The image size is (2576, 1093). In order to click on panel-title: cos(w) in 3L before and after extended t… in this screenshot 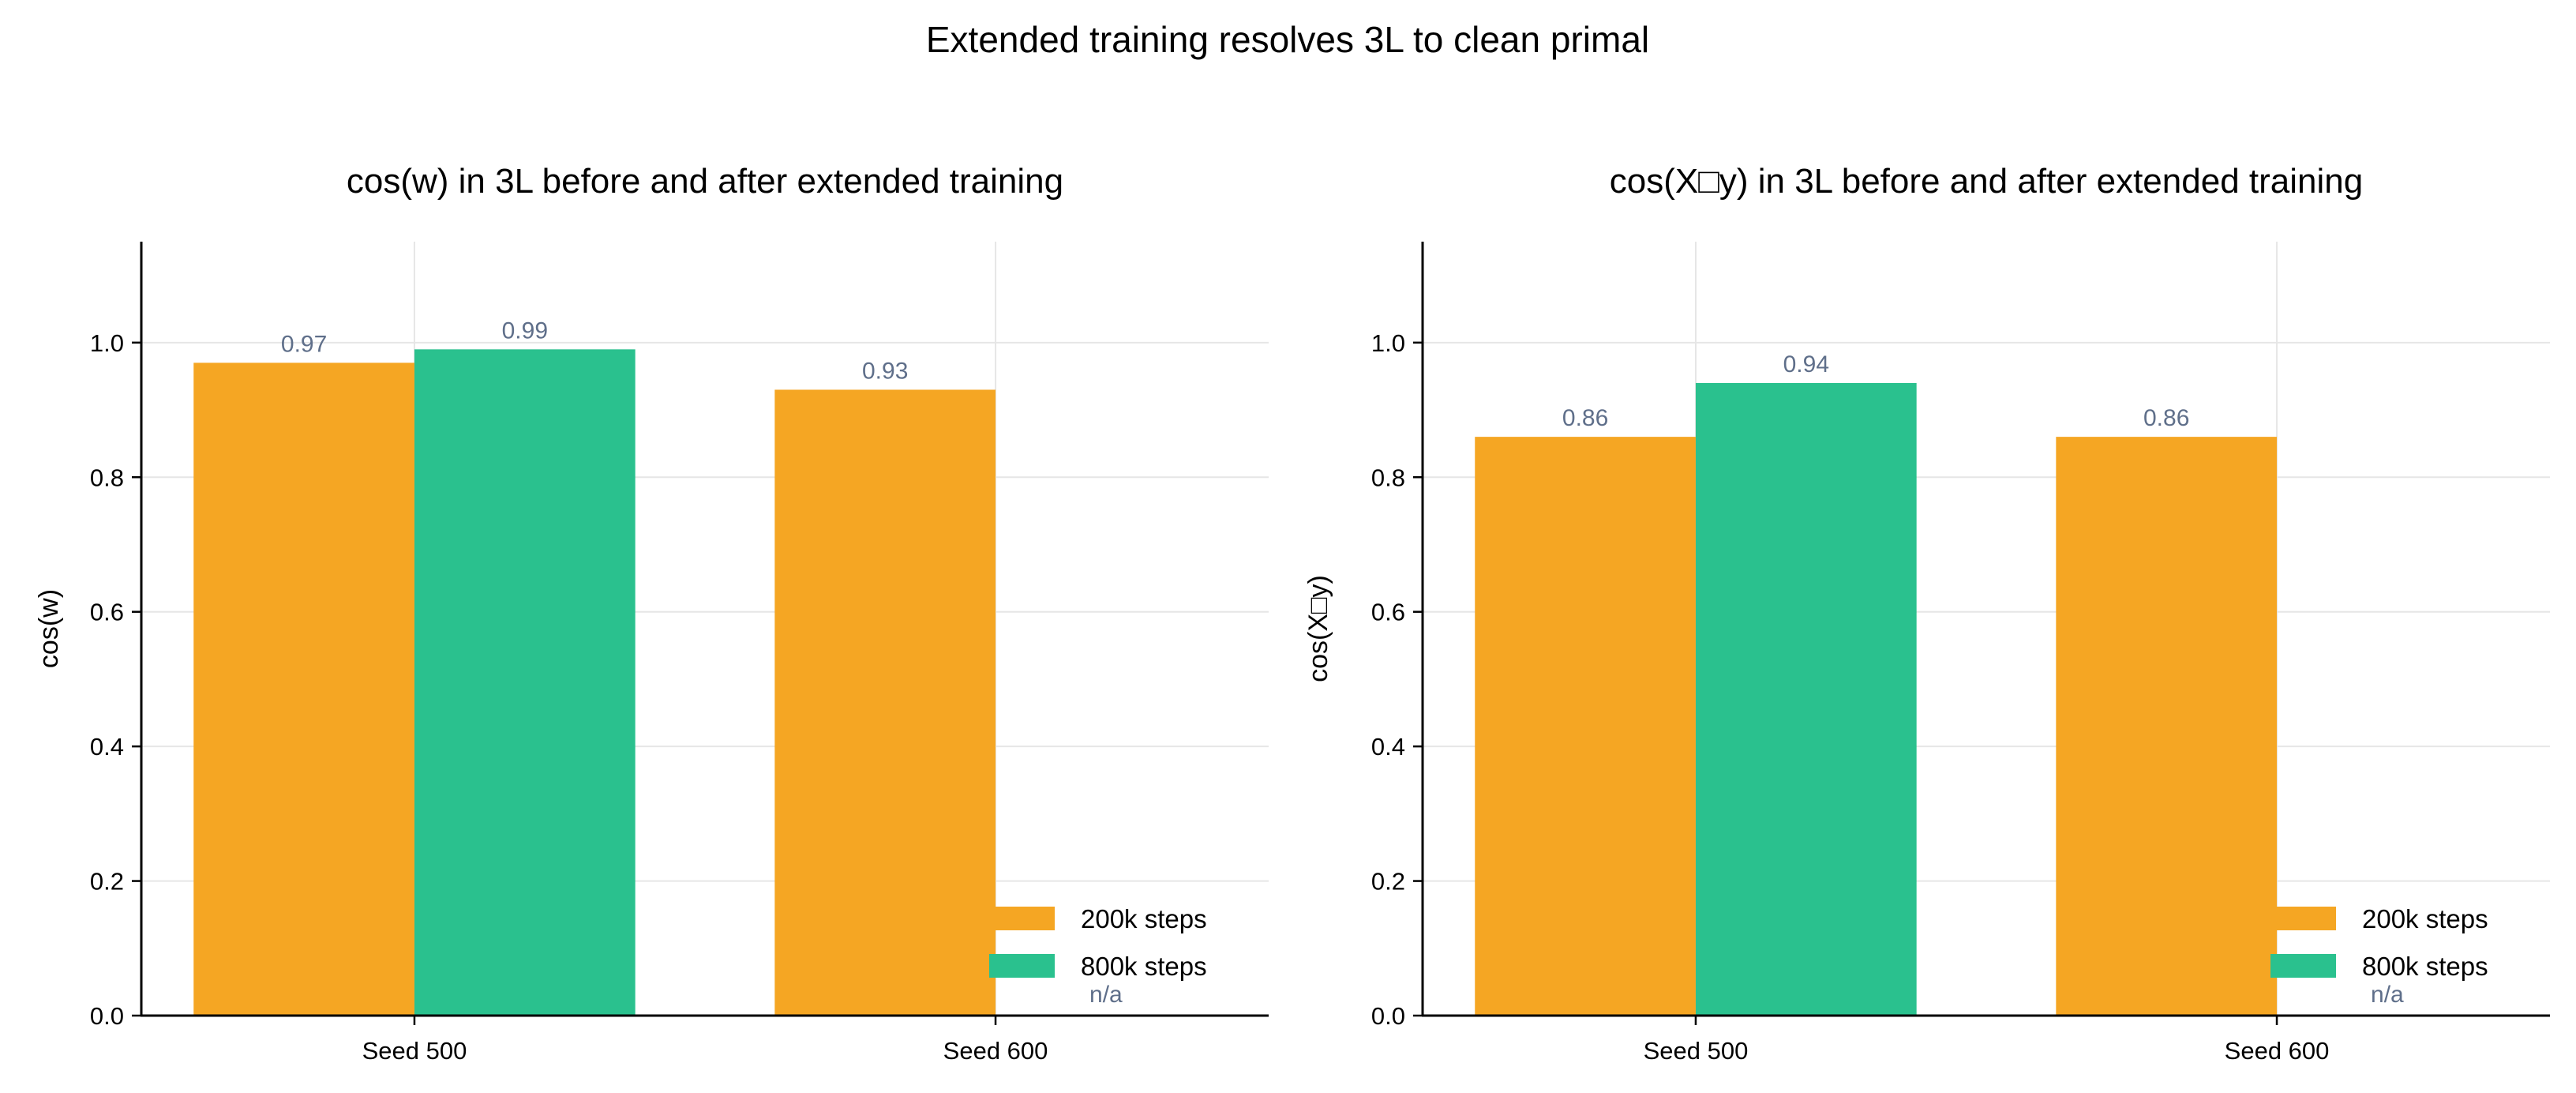, I will do `click(705, 181)`.